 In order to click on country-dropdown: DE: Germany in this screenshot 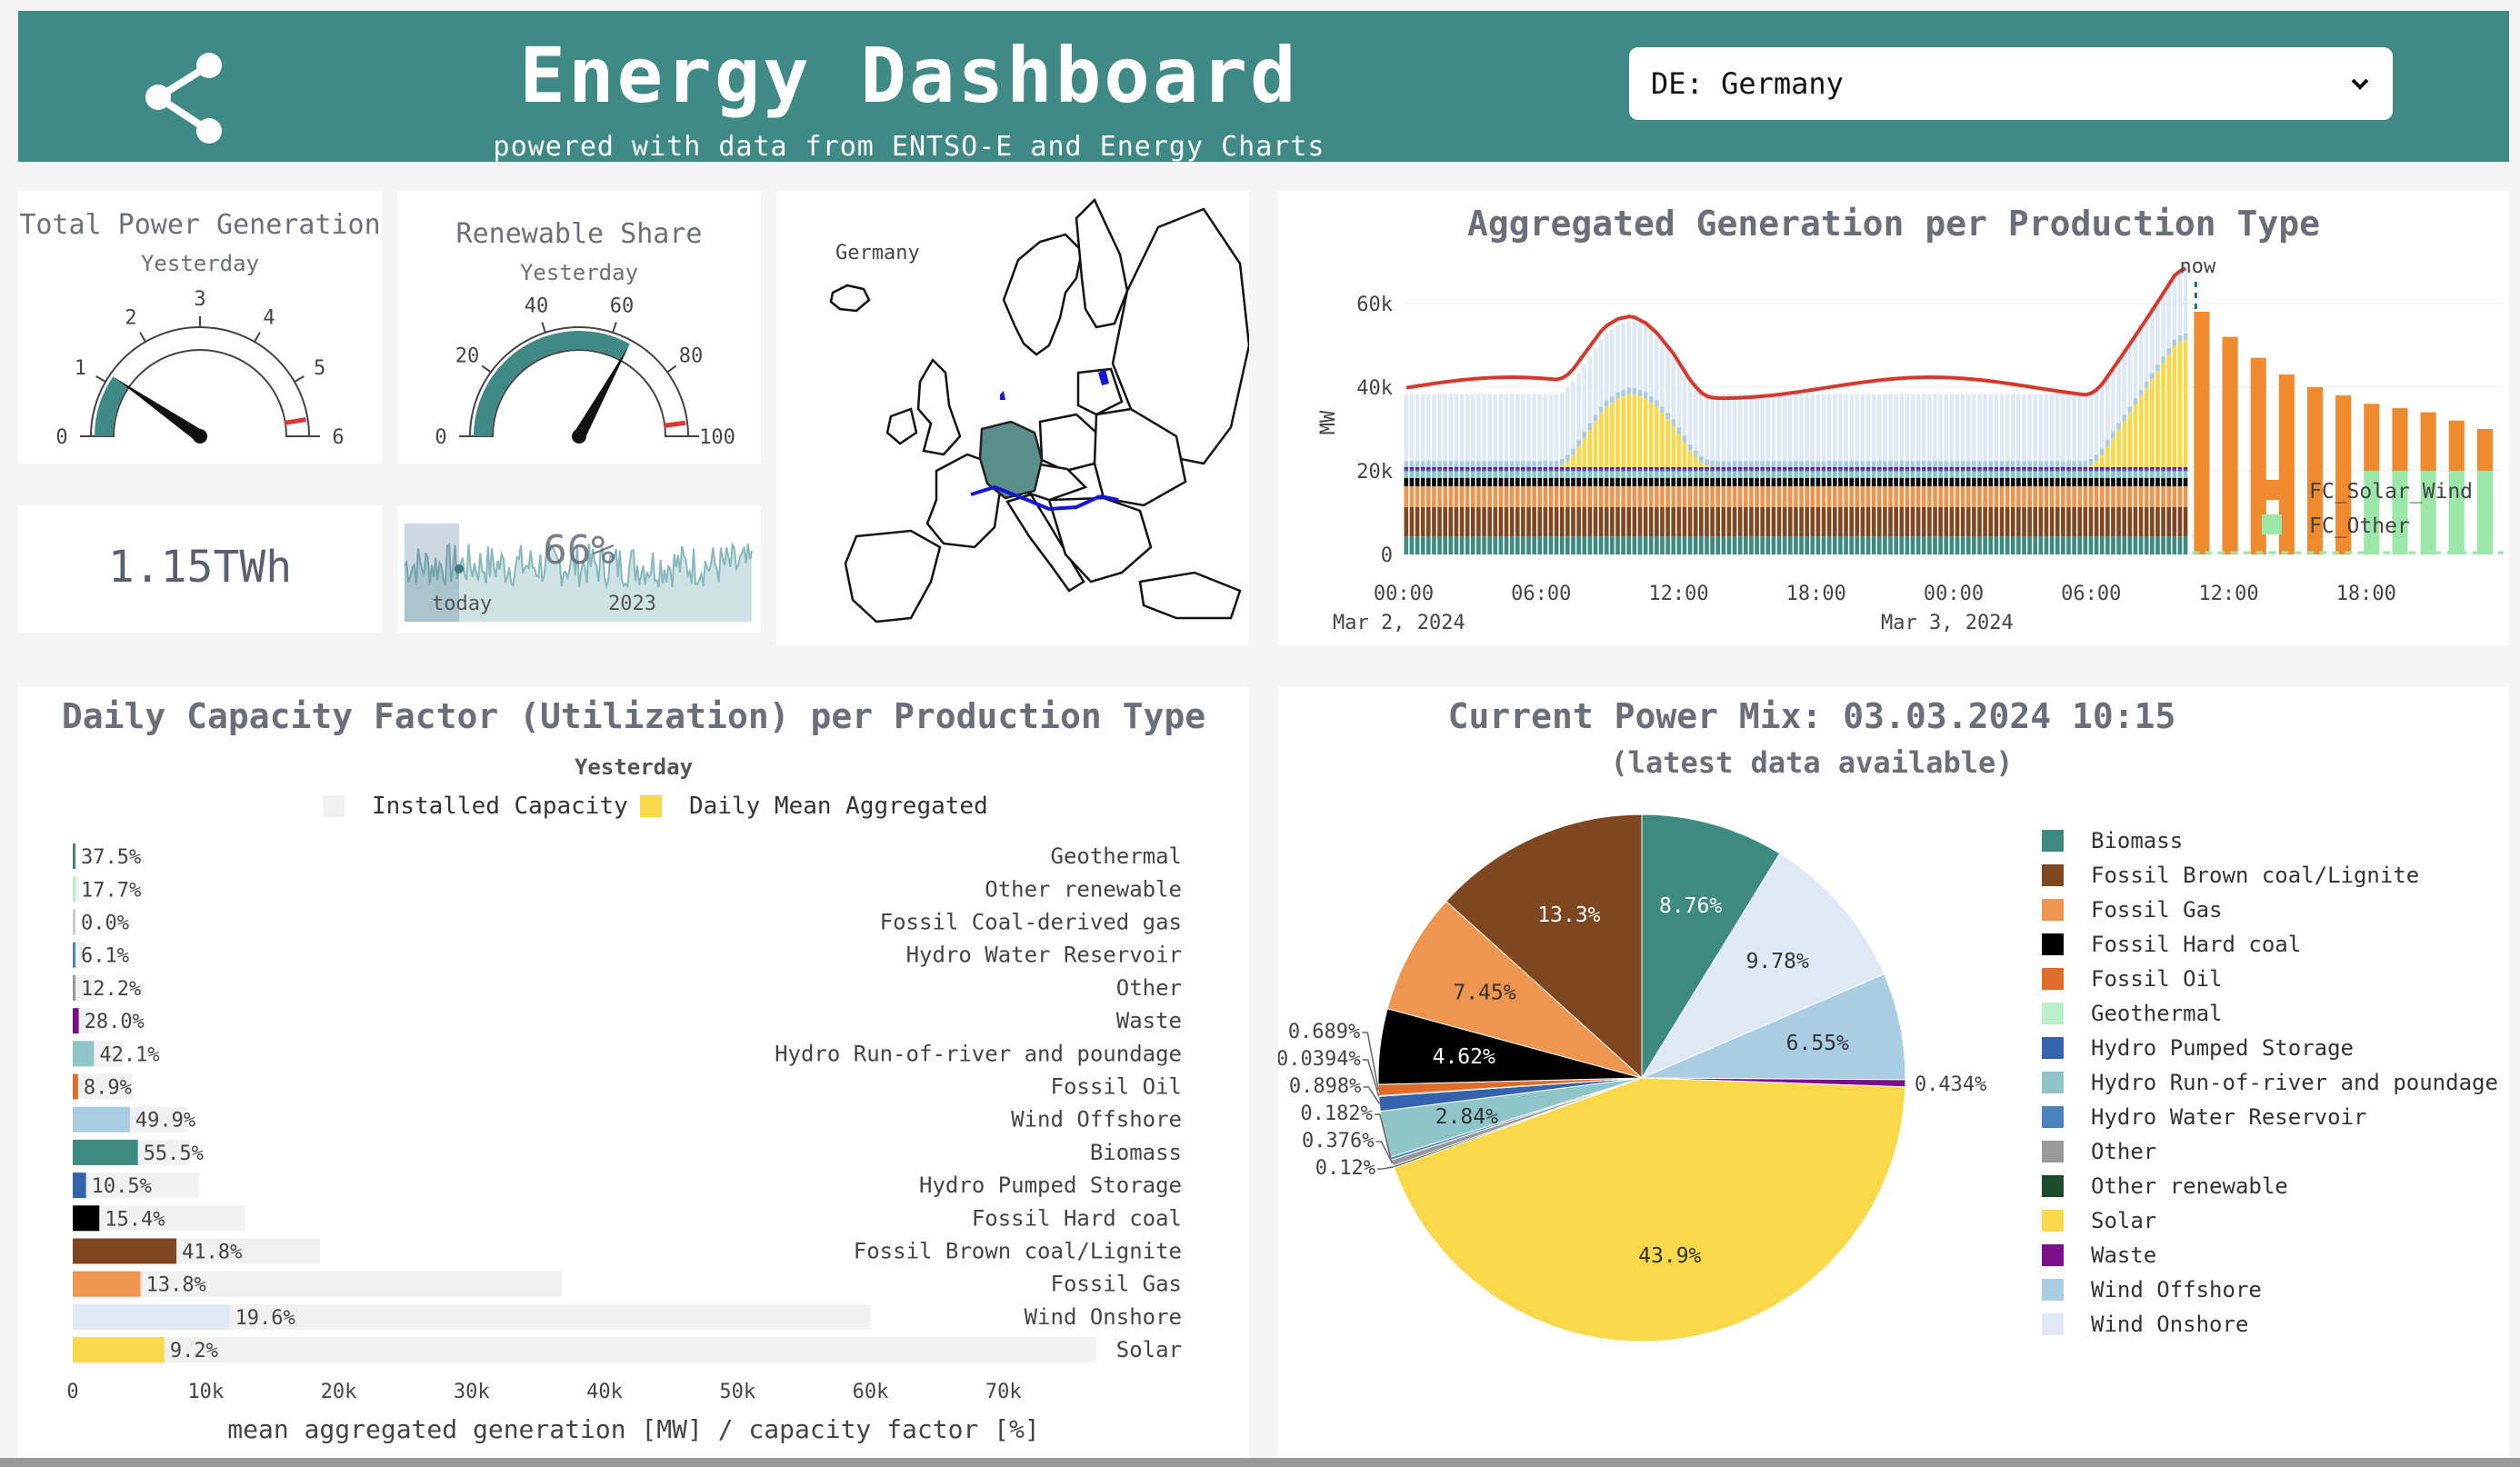, I will do `click(2011, 83)`.